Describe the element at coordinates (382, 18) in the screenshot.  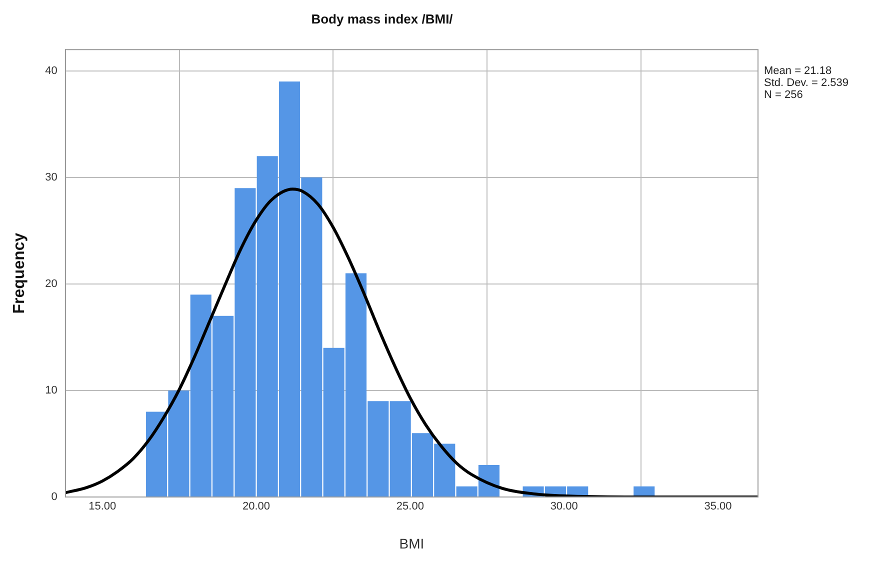
I see `chart-title: Body mass index /BMI/` at that location.